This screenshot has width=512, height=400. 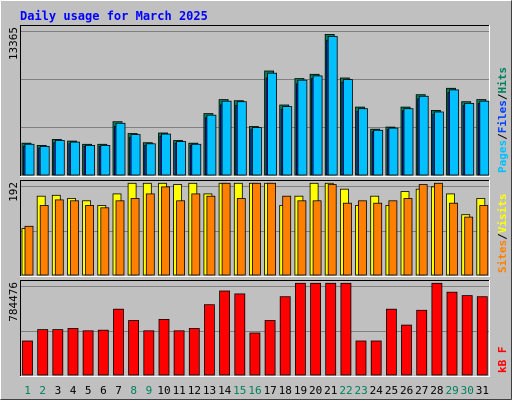 I want to click on day-label: 4, so click(x=73, y=390).